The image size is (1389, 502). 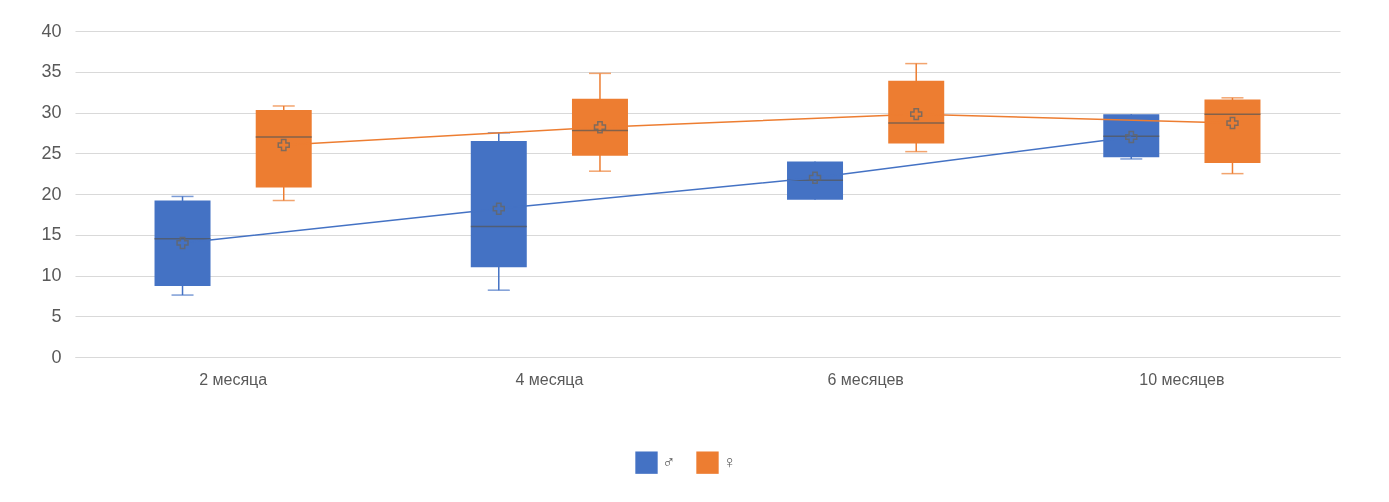 What do you see at coordinates (51, 193) in the screenshot?
I see `y-tick-label: 20` at bounding box center [51, 193].